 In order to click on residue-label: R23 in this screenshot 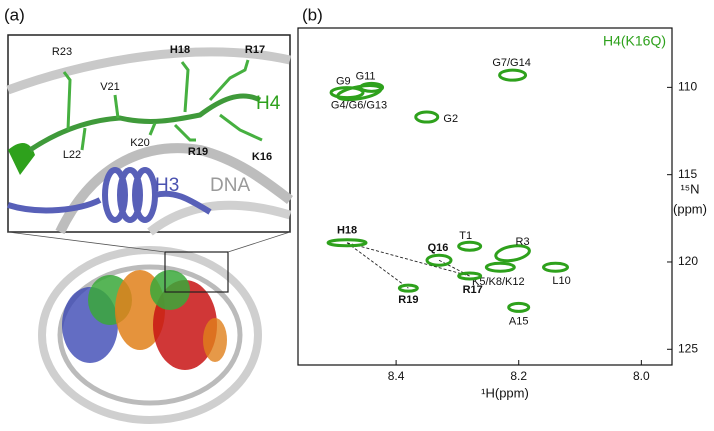, I will do `click(62, 52)`.